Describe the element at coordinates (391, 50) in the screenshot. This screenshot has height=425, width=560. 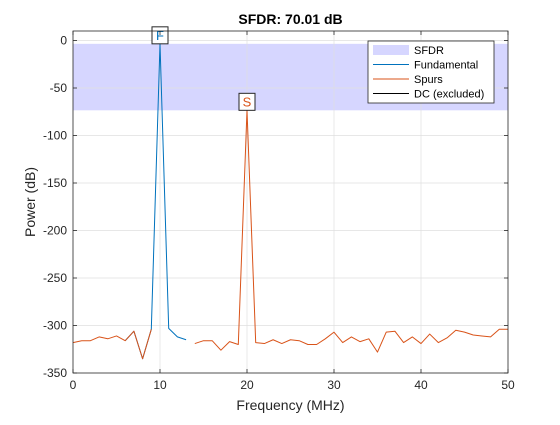
I see `legend-swatch` at that location.